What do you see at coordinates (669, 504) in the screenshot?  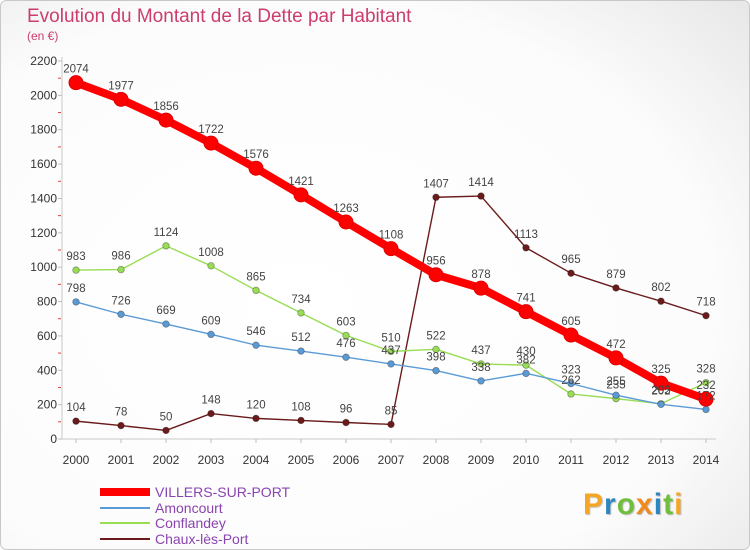 I see `logo-letter: t` at bounding box center [669, 504].